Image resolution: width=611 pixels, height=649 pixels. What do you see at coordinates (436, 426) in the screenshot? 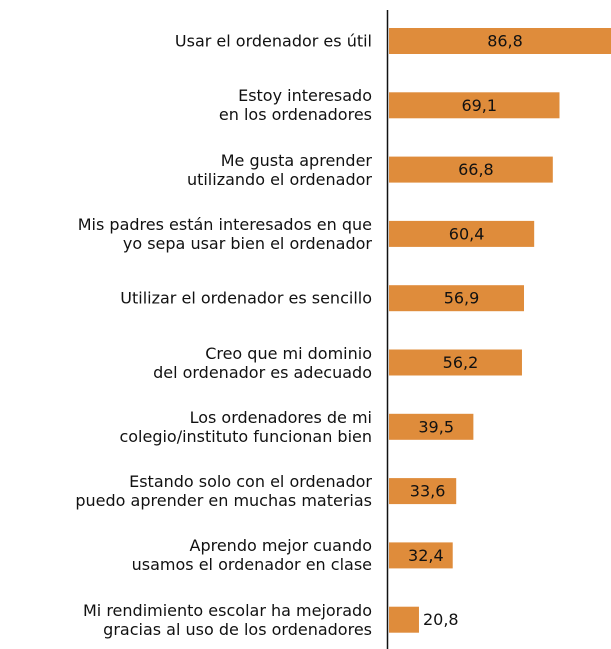
I see `data-label: 39,5` at bounding box center [436, 426].